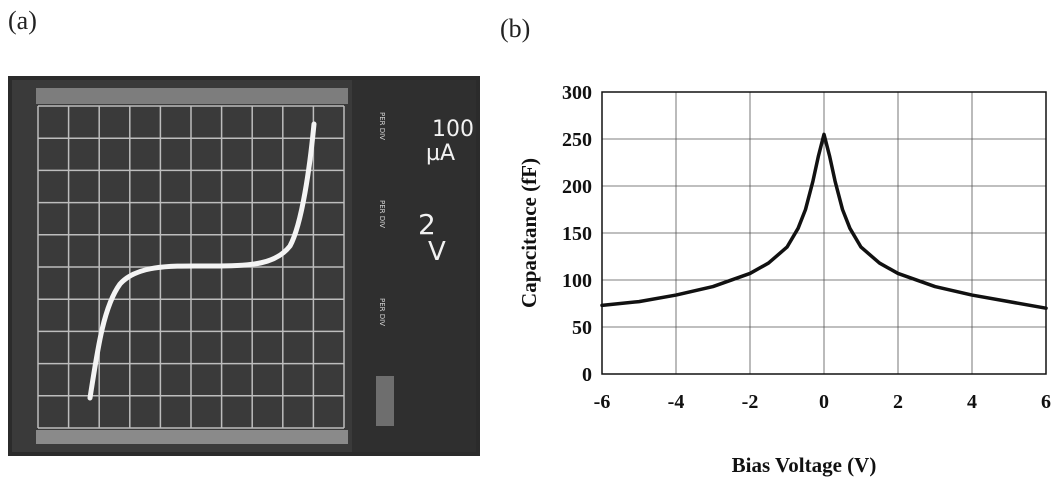 This screenshot has width=1056, height=484. Describe the element at coordinates (1046, 402) in the screenshot. I see `x-tick-label: 6` at that location.